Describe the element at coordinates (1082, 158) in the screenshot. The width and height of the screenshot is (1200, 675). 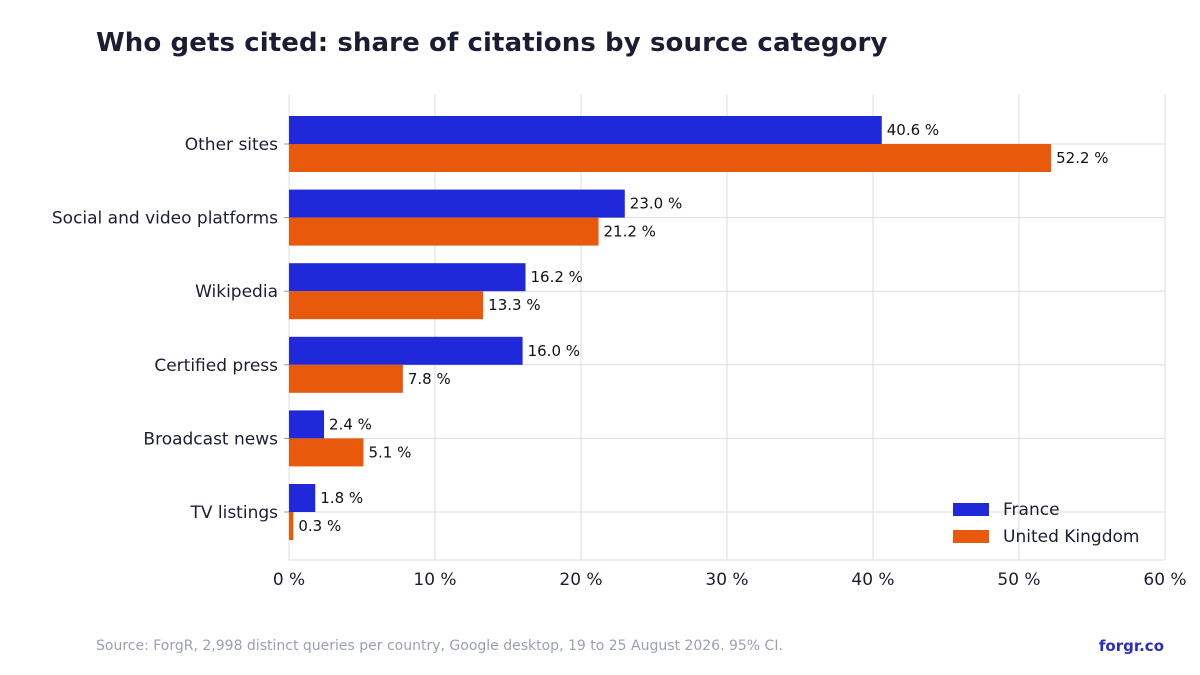
I see `data-label: 52.2 %` at that location.